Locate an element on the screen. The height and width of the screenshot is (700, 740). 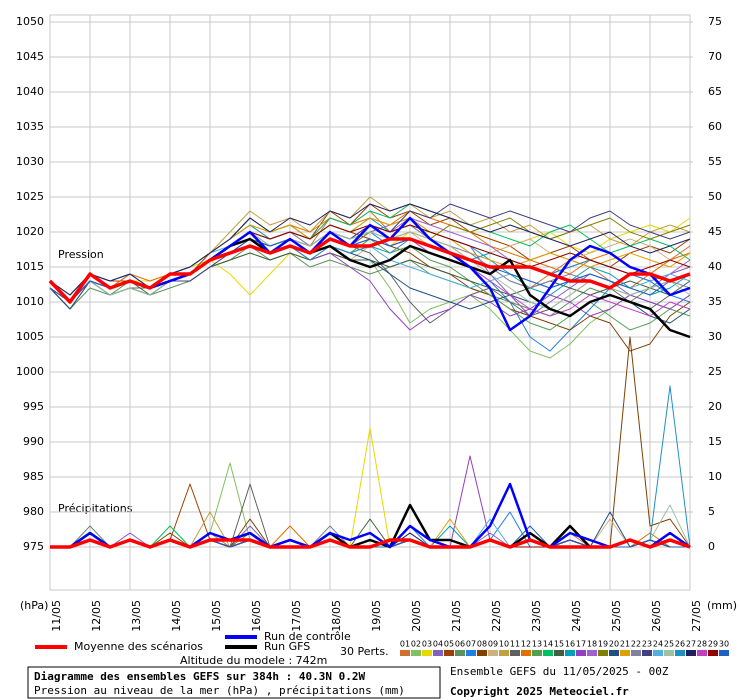
precip-label: Précipitations is located at coordinates (95, 508).